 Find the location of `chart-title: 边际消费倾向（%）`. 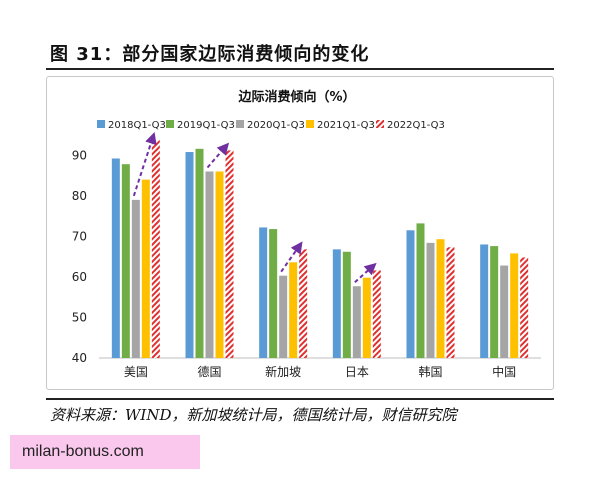

chart-title: 边际消费倾向（%） is located at coordinates (296, 97).